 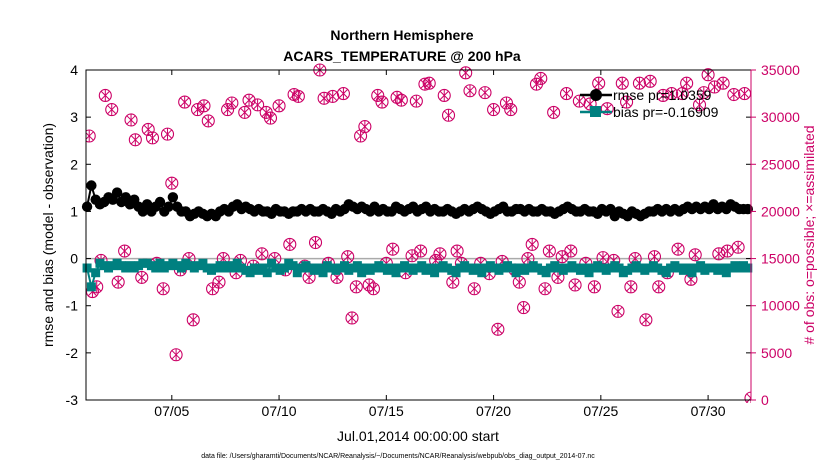 What do you see at coordinates (171, 411) in the screenshot?
I see `x-tick-label: 07/05` at bounding box center [171, 411].